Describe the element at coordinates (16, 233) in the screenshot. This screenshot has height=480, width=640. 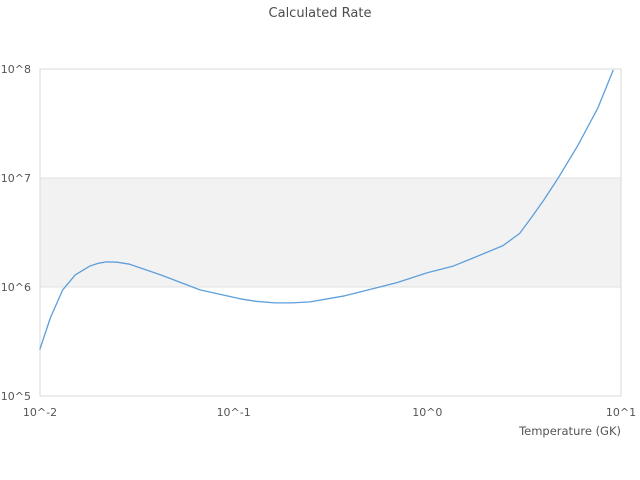
I see `y-axis-tick-labels: 10^5 10^6 10^7 10^8` at that location.